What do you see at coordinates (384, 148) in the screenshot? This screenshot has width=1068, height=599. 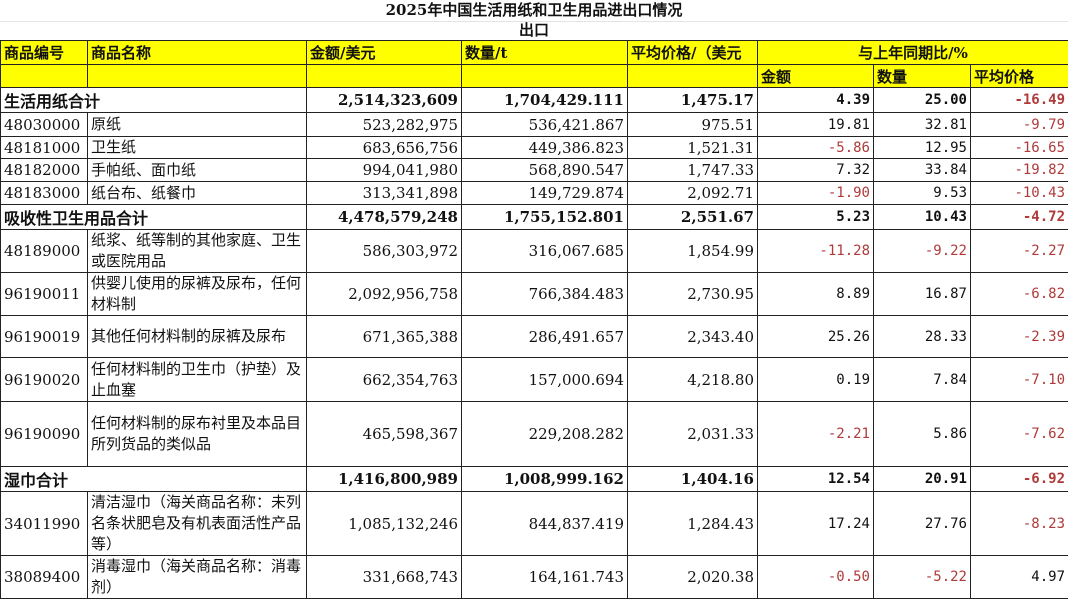 I see `amount-cell: 683,656,756` at bounding box center [384, 148].